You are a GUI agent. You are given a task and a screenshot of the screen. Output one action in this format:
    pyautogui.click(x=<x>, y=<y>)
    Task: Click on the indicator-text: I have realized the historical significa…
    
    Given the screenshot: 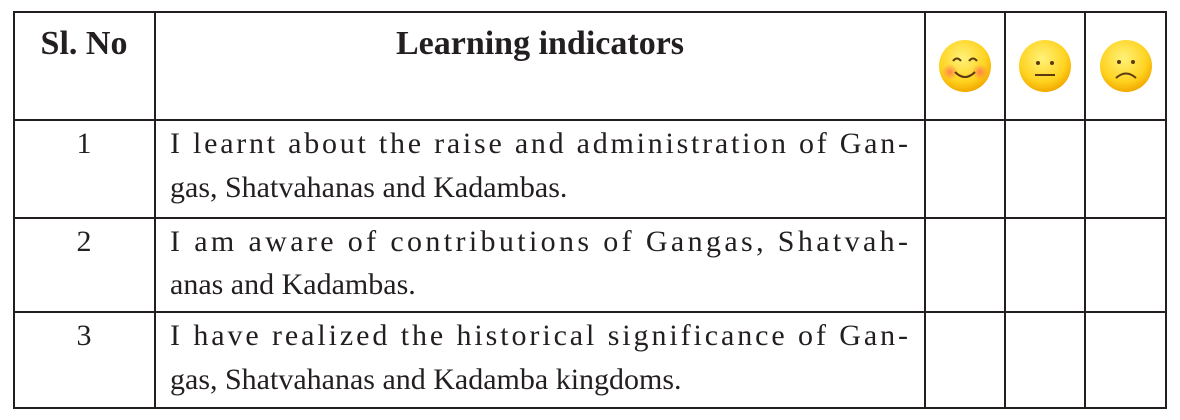 What is the action you would take?
    pyautogui.click(x=539, y=335)
    